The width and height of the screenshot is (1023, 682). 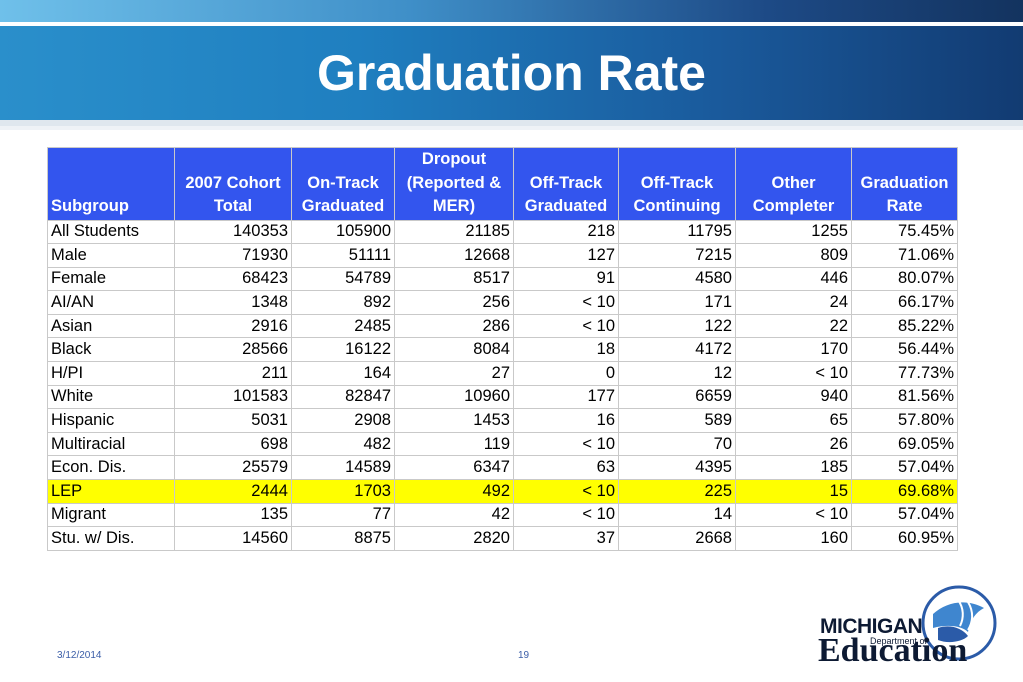 I want to click on column-header-line: Graduation, so click(x=904, y=182).